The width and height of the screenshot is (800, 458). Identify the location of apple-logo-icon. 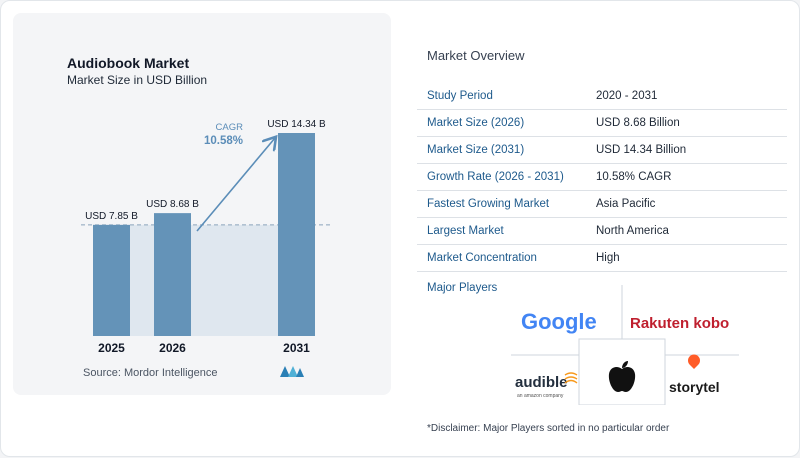
(622, 376).